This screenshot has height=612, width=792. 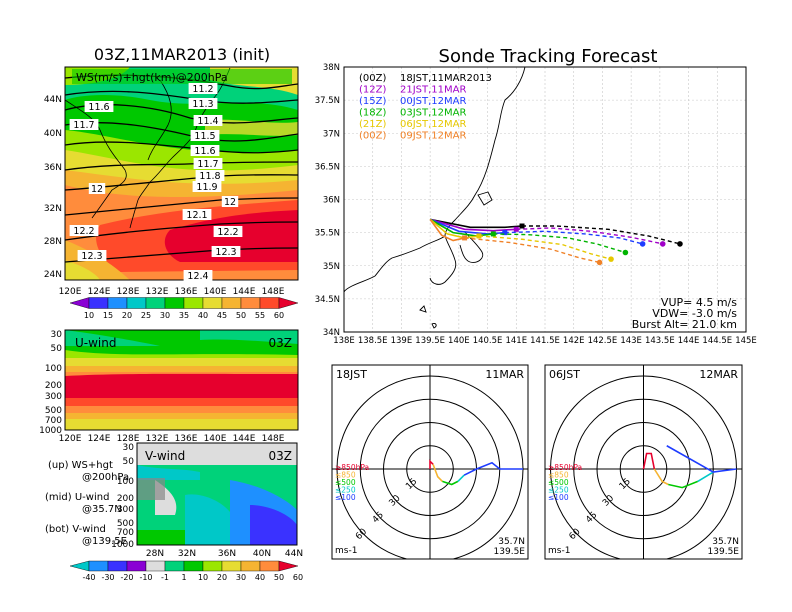 I want to click on track-coastline, so click(x=435, y=198).